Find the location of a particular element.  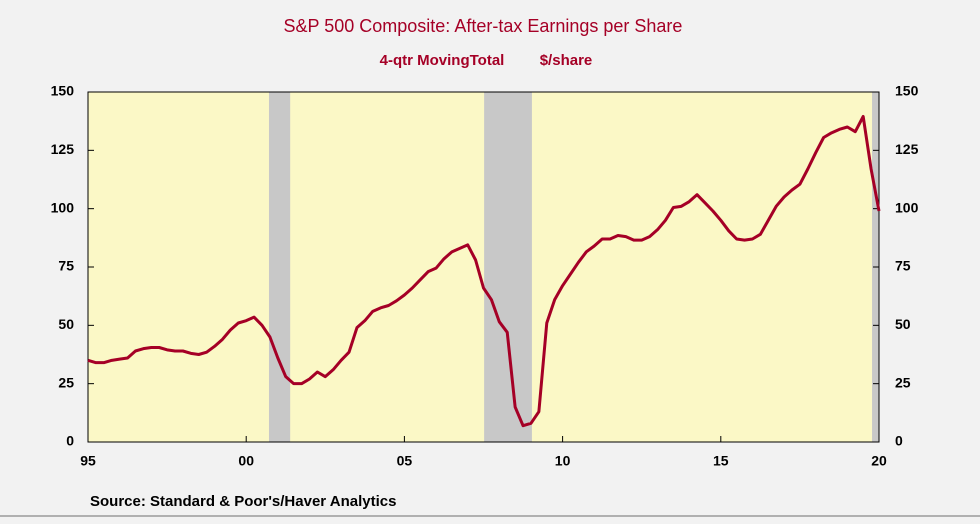

chart-subtitle: 4-qtr MovingTotal is located at coordinates (442, 60).